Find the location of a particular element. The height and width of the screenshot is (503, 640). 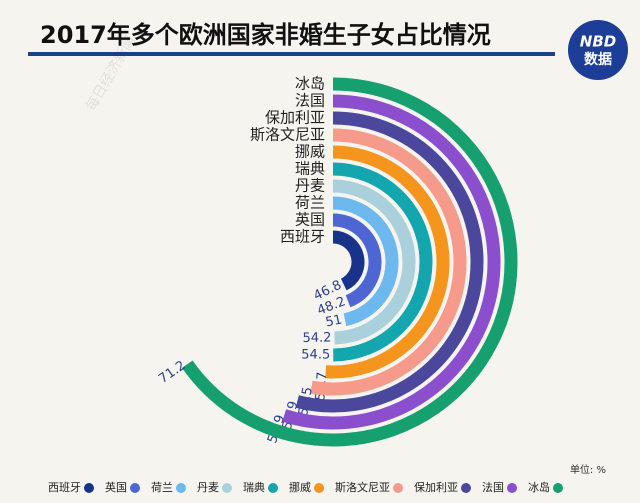

category-label: 荷兰 is located at coordinates (310, 203).